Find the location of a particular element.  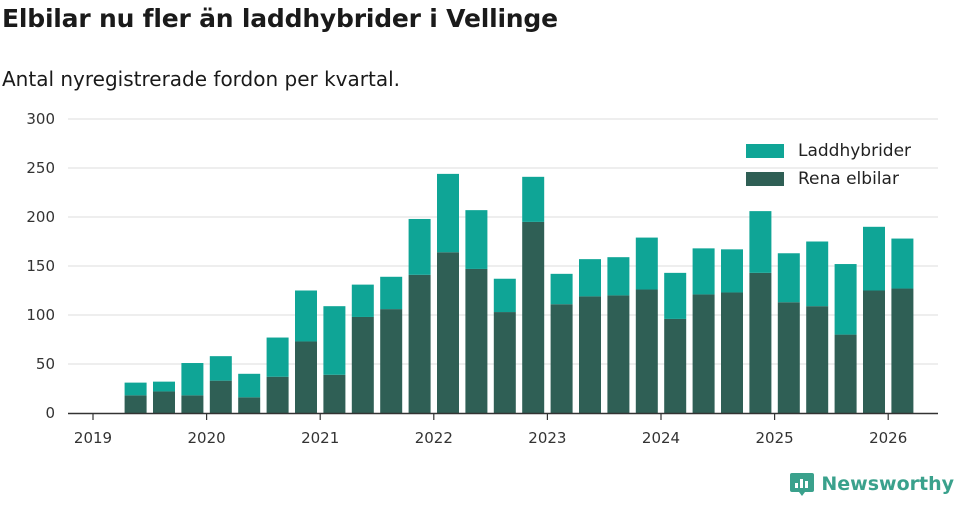

legend-item-phev: Laddhybrider is located at coordinates (828, 151).